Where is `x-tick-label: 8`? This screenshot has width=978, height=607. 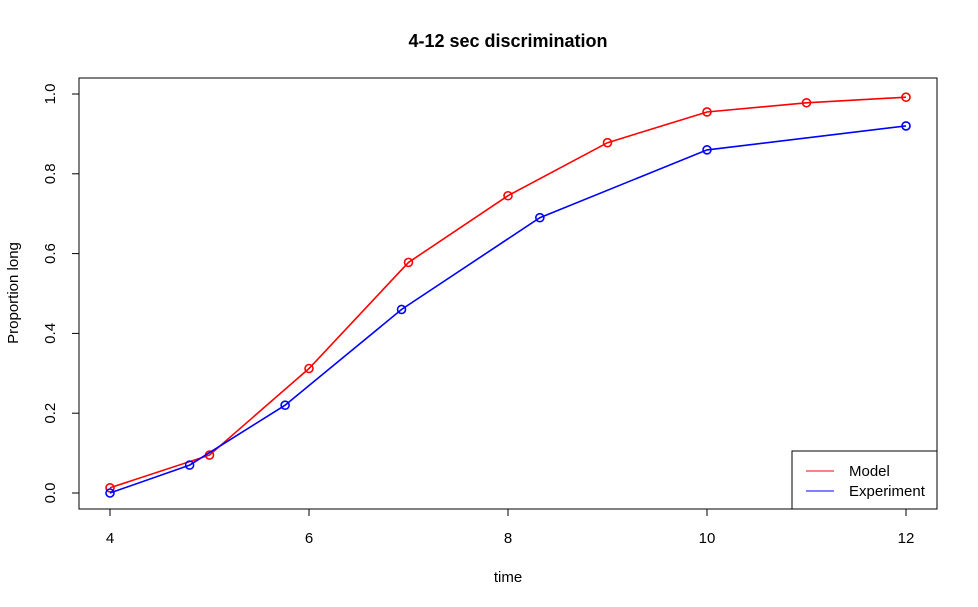
x-tick-label: 8 is located at coordinates (508, 538).